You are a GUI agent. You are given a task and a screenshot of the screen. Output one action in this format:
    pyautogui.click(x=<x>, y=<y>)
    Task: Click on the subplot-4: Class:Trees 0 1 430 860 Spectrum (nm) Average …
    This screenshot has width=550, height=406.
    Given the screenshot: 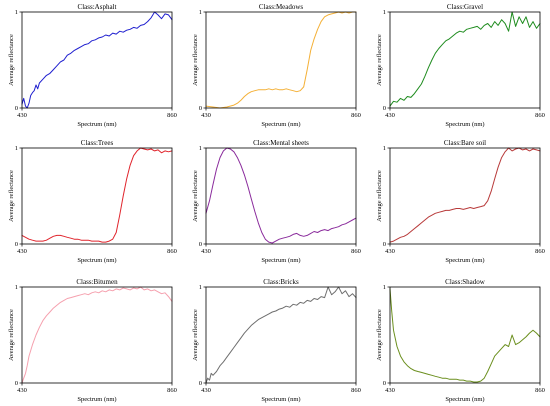 What is the action you would take?
    pyautogui.click(x=92, y=201)
    